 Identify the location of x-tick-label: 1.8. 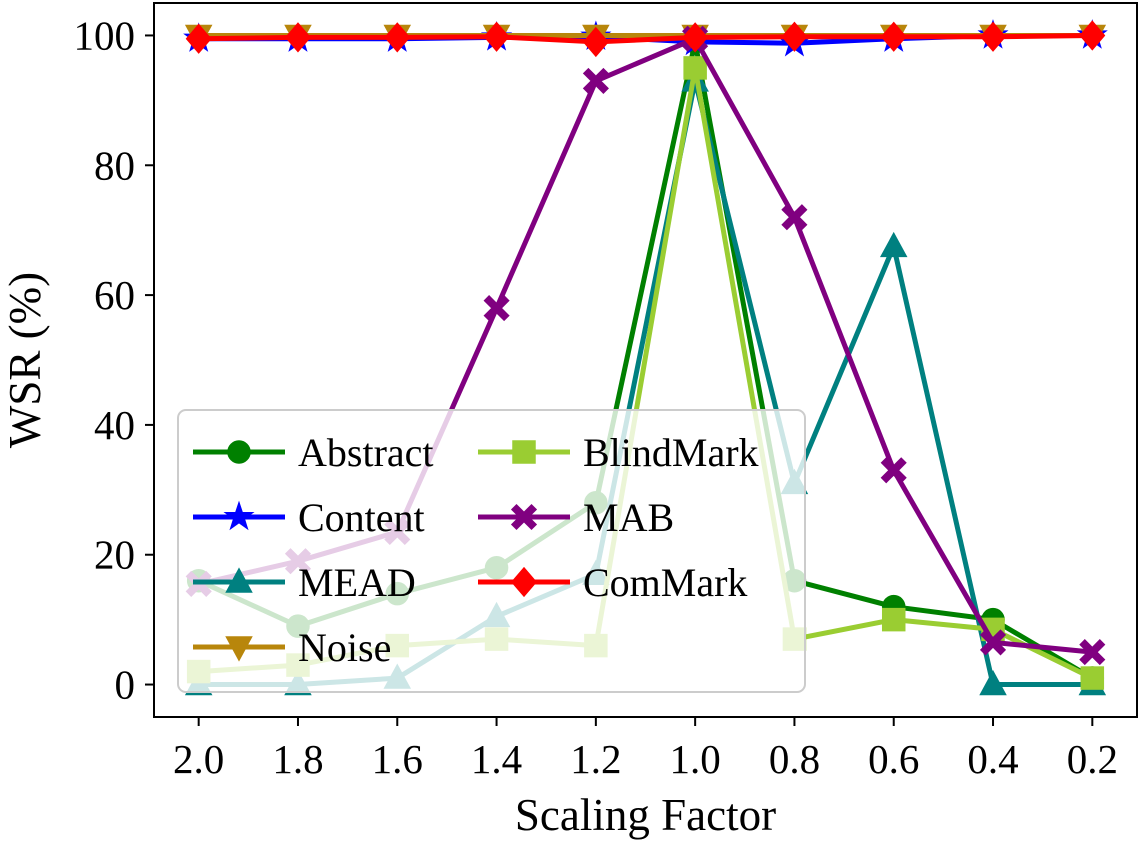
(297, 759).